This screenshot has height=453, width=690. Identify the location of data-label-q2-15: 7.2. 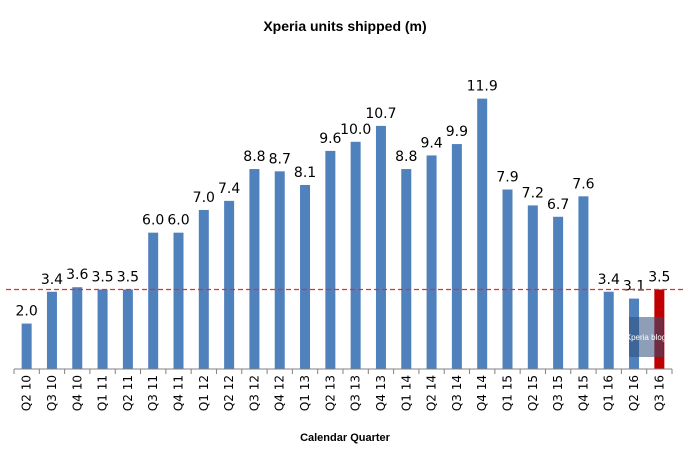
(533, 193).